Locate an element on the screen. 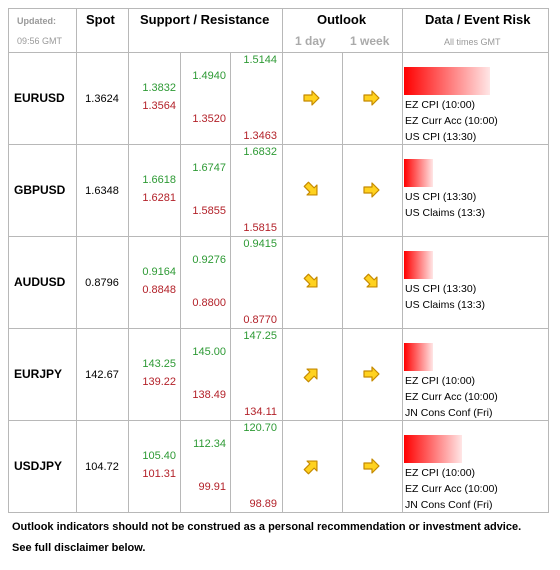 This screenshot has height=570, width=560. times-note: All times GMT is located at coordinates (472, 42).